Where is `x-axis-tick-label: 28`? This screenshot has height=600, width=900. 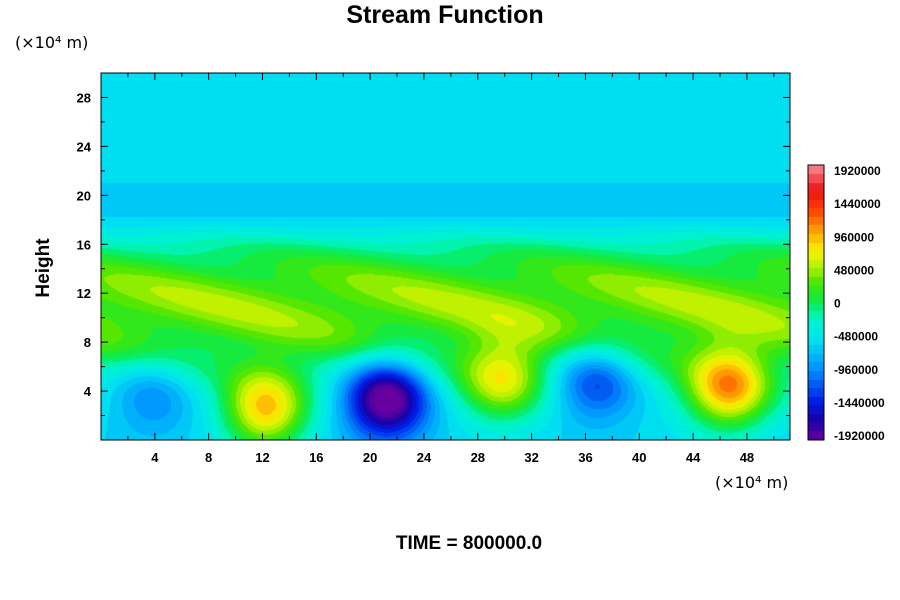 x-axis-tick-label: 28 is located at coordinates (478, 457).